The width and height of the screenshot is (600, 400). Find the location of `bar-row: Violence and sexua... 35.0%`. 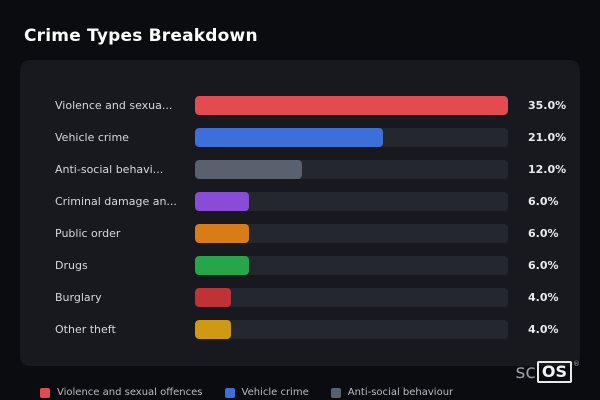

bar-row: Violence and sexua... 35.0% is located at coordinates (311, 105).